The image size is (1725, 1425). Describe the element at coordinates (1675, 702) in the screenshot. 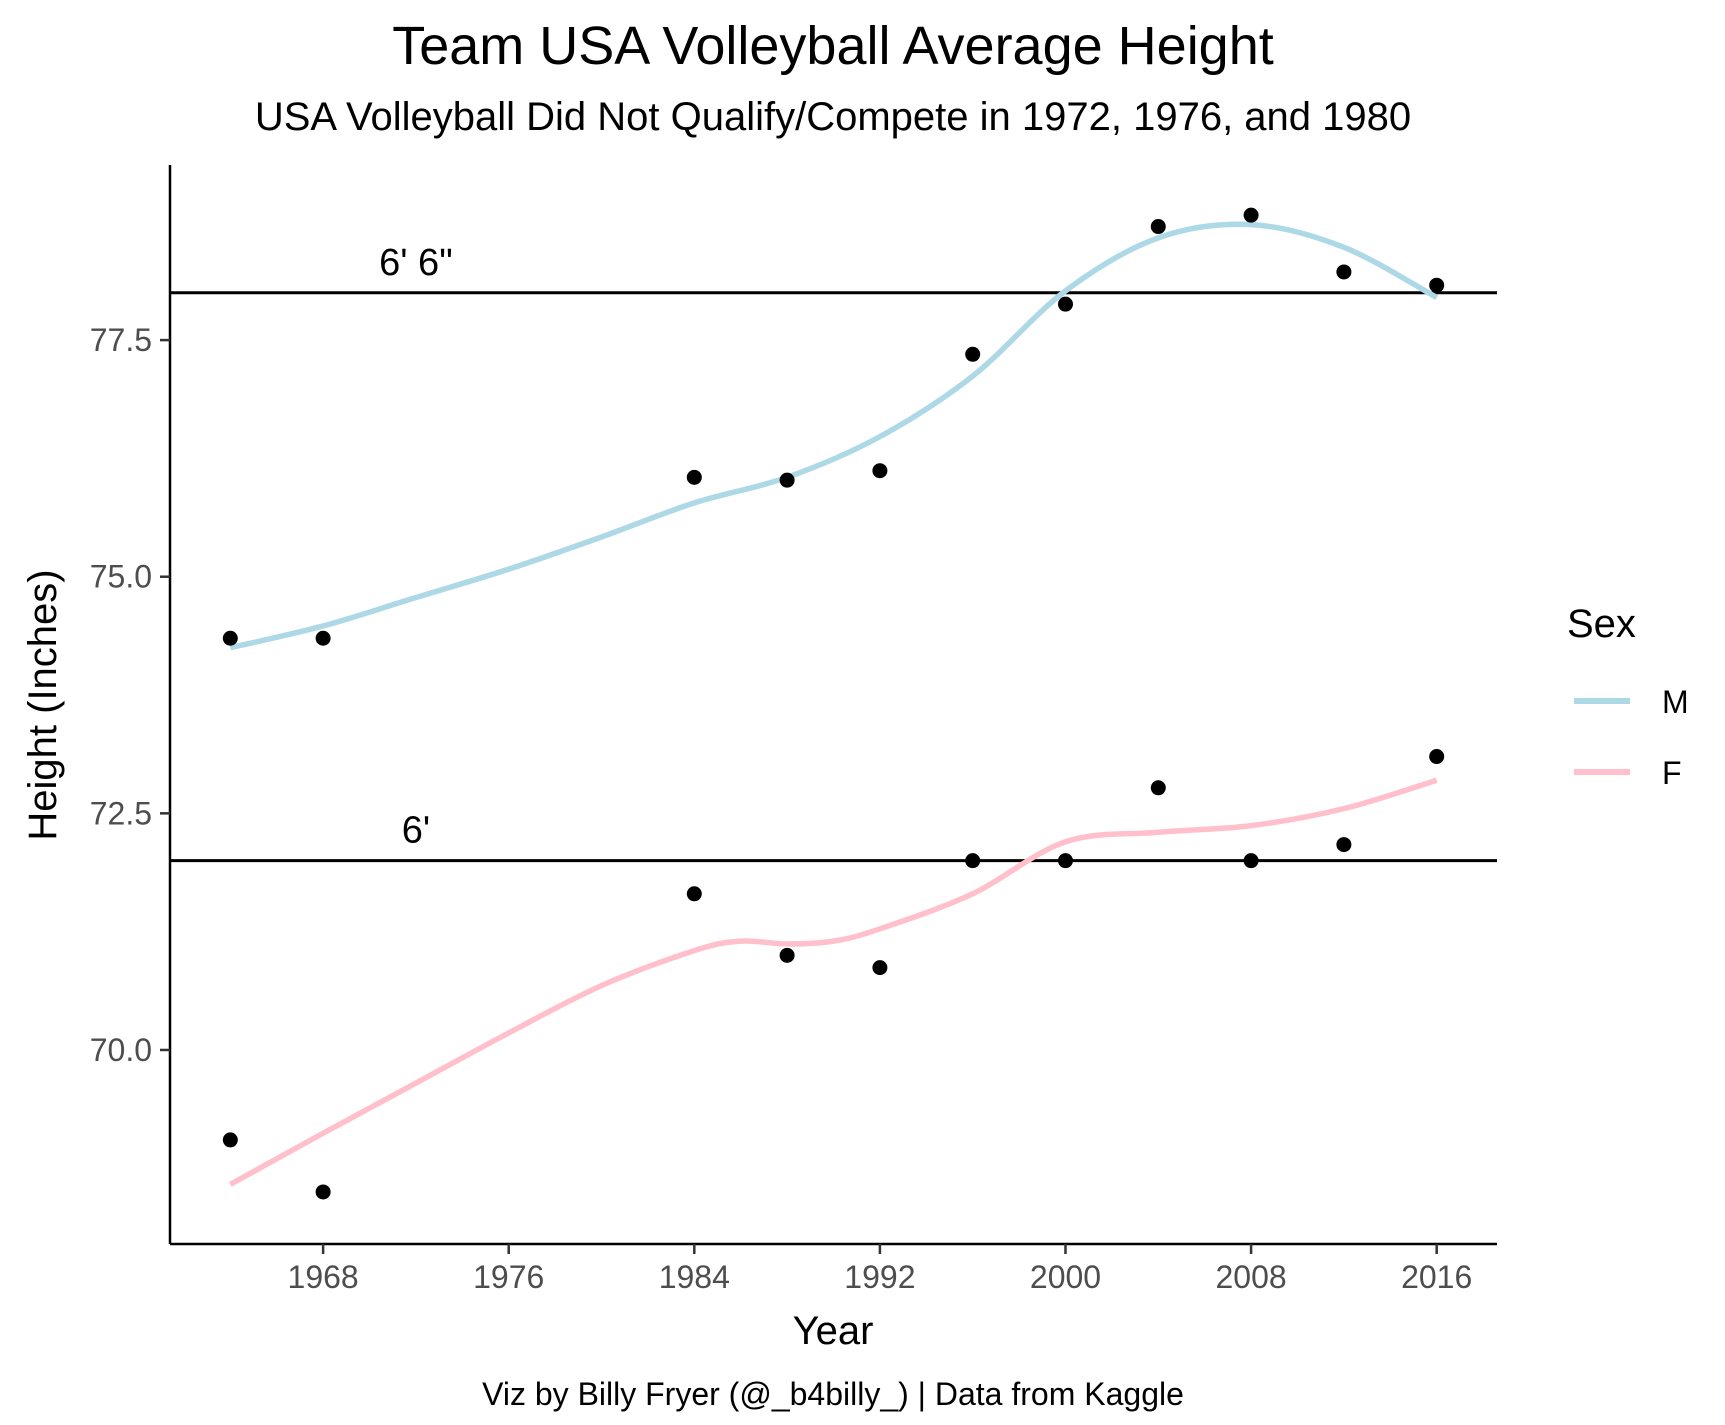

I see `legend-label-m: M` at that location.